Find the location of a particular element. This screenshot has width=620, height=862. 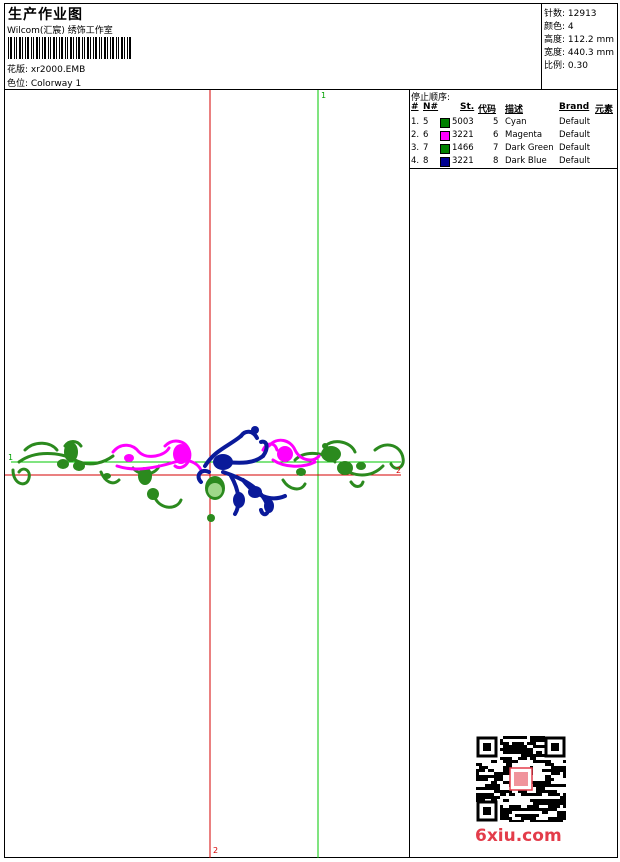

header-divider is located at coordinates (311, 89).